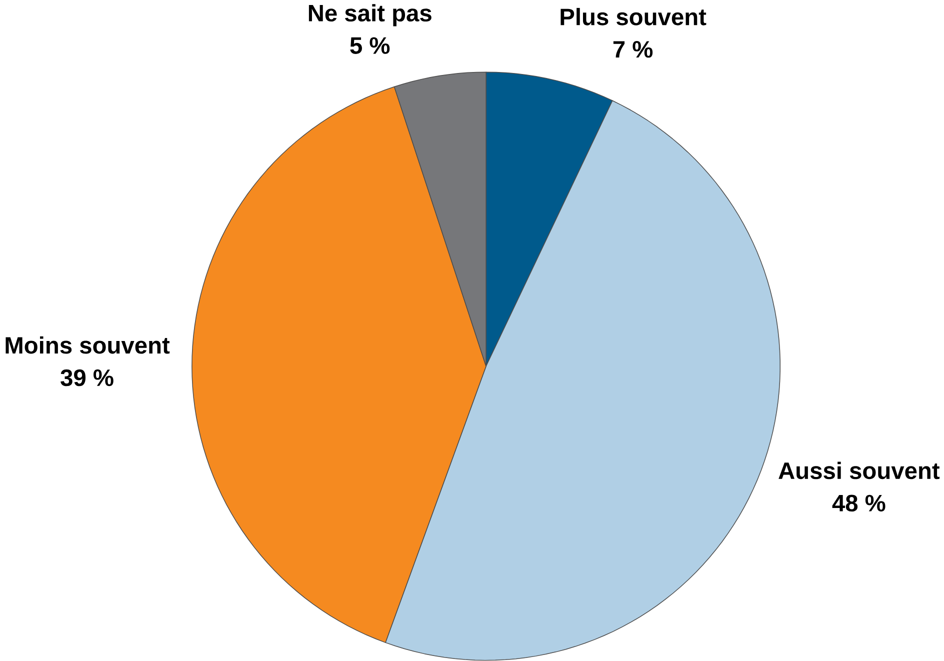 The width and height of the screenshot is (944, 661). What do you see at coordinates (633, 49) in the screenshot?
I see `data-label: 7 %` at bounding box center [633, 49].